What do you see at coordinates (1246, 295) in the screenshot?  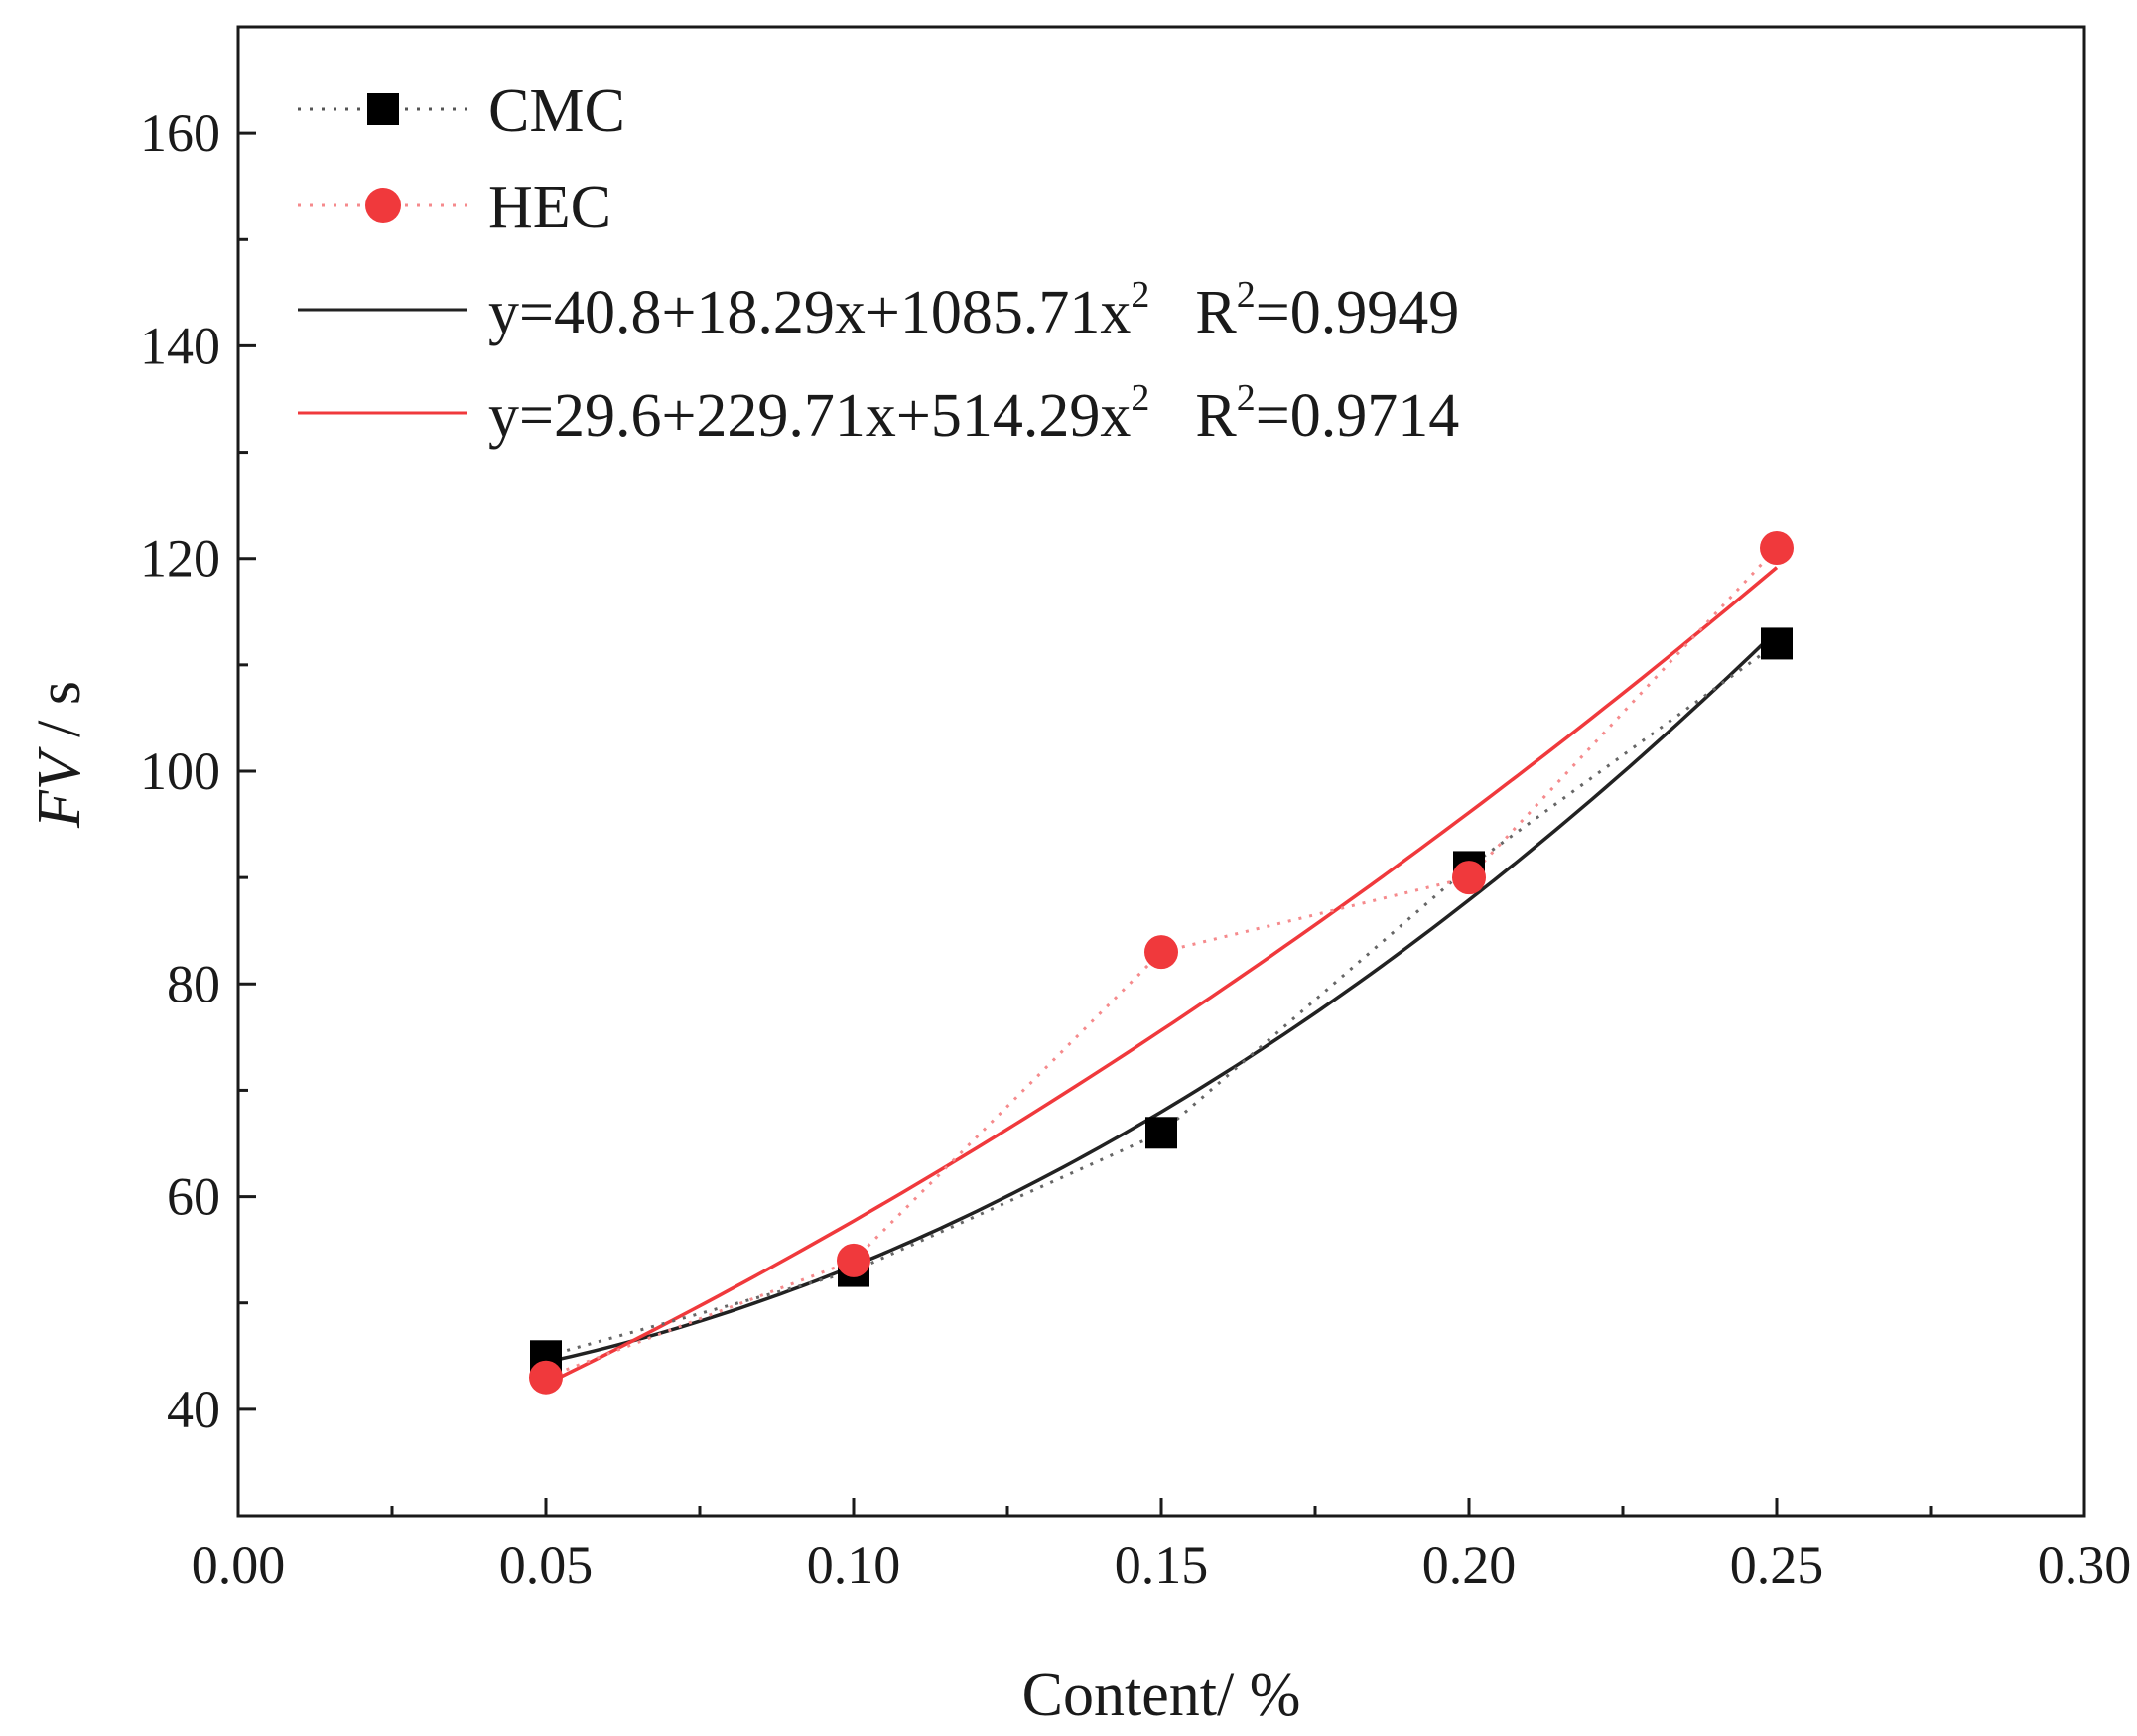 I see `cmc-fit-r2-exponent: 2` at bounding box center [1246, 295].